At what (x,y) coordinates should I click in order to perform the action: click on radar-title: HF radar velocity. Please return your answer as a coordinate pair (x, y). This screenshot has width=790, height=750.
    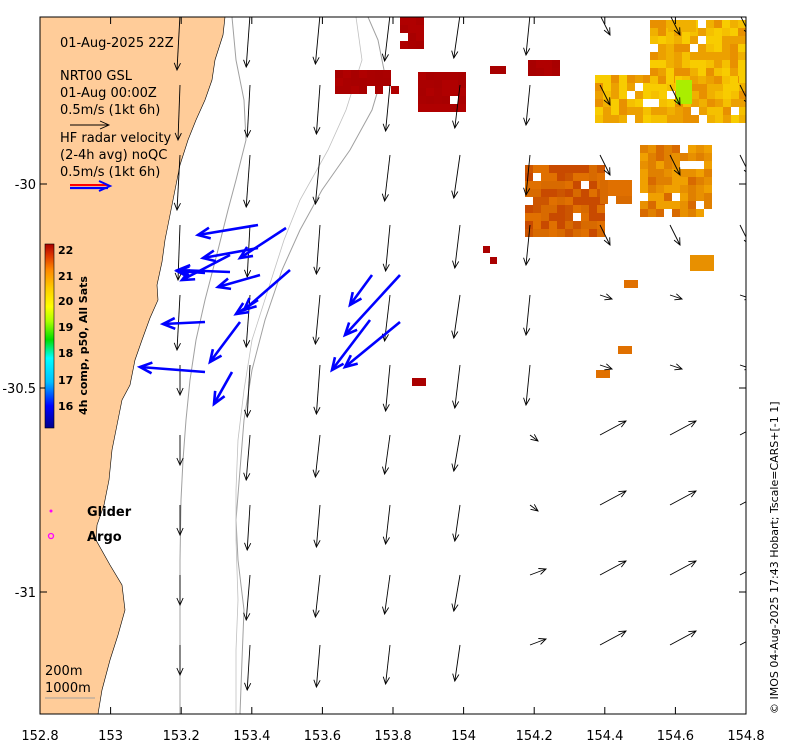
    Looking at the image, I should click on (116, 138).